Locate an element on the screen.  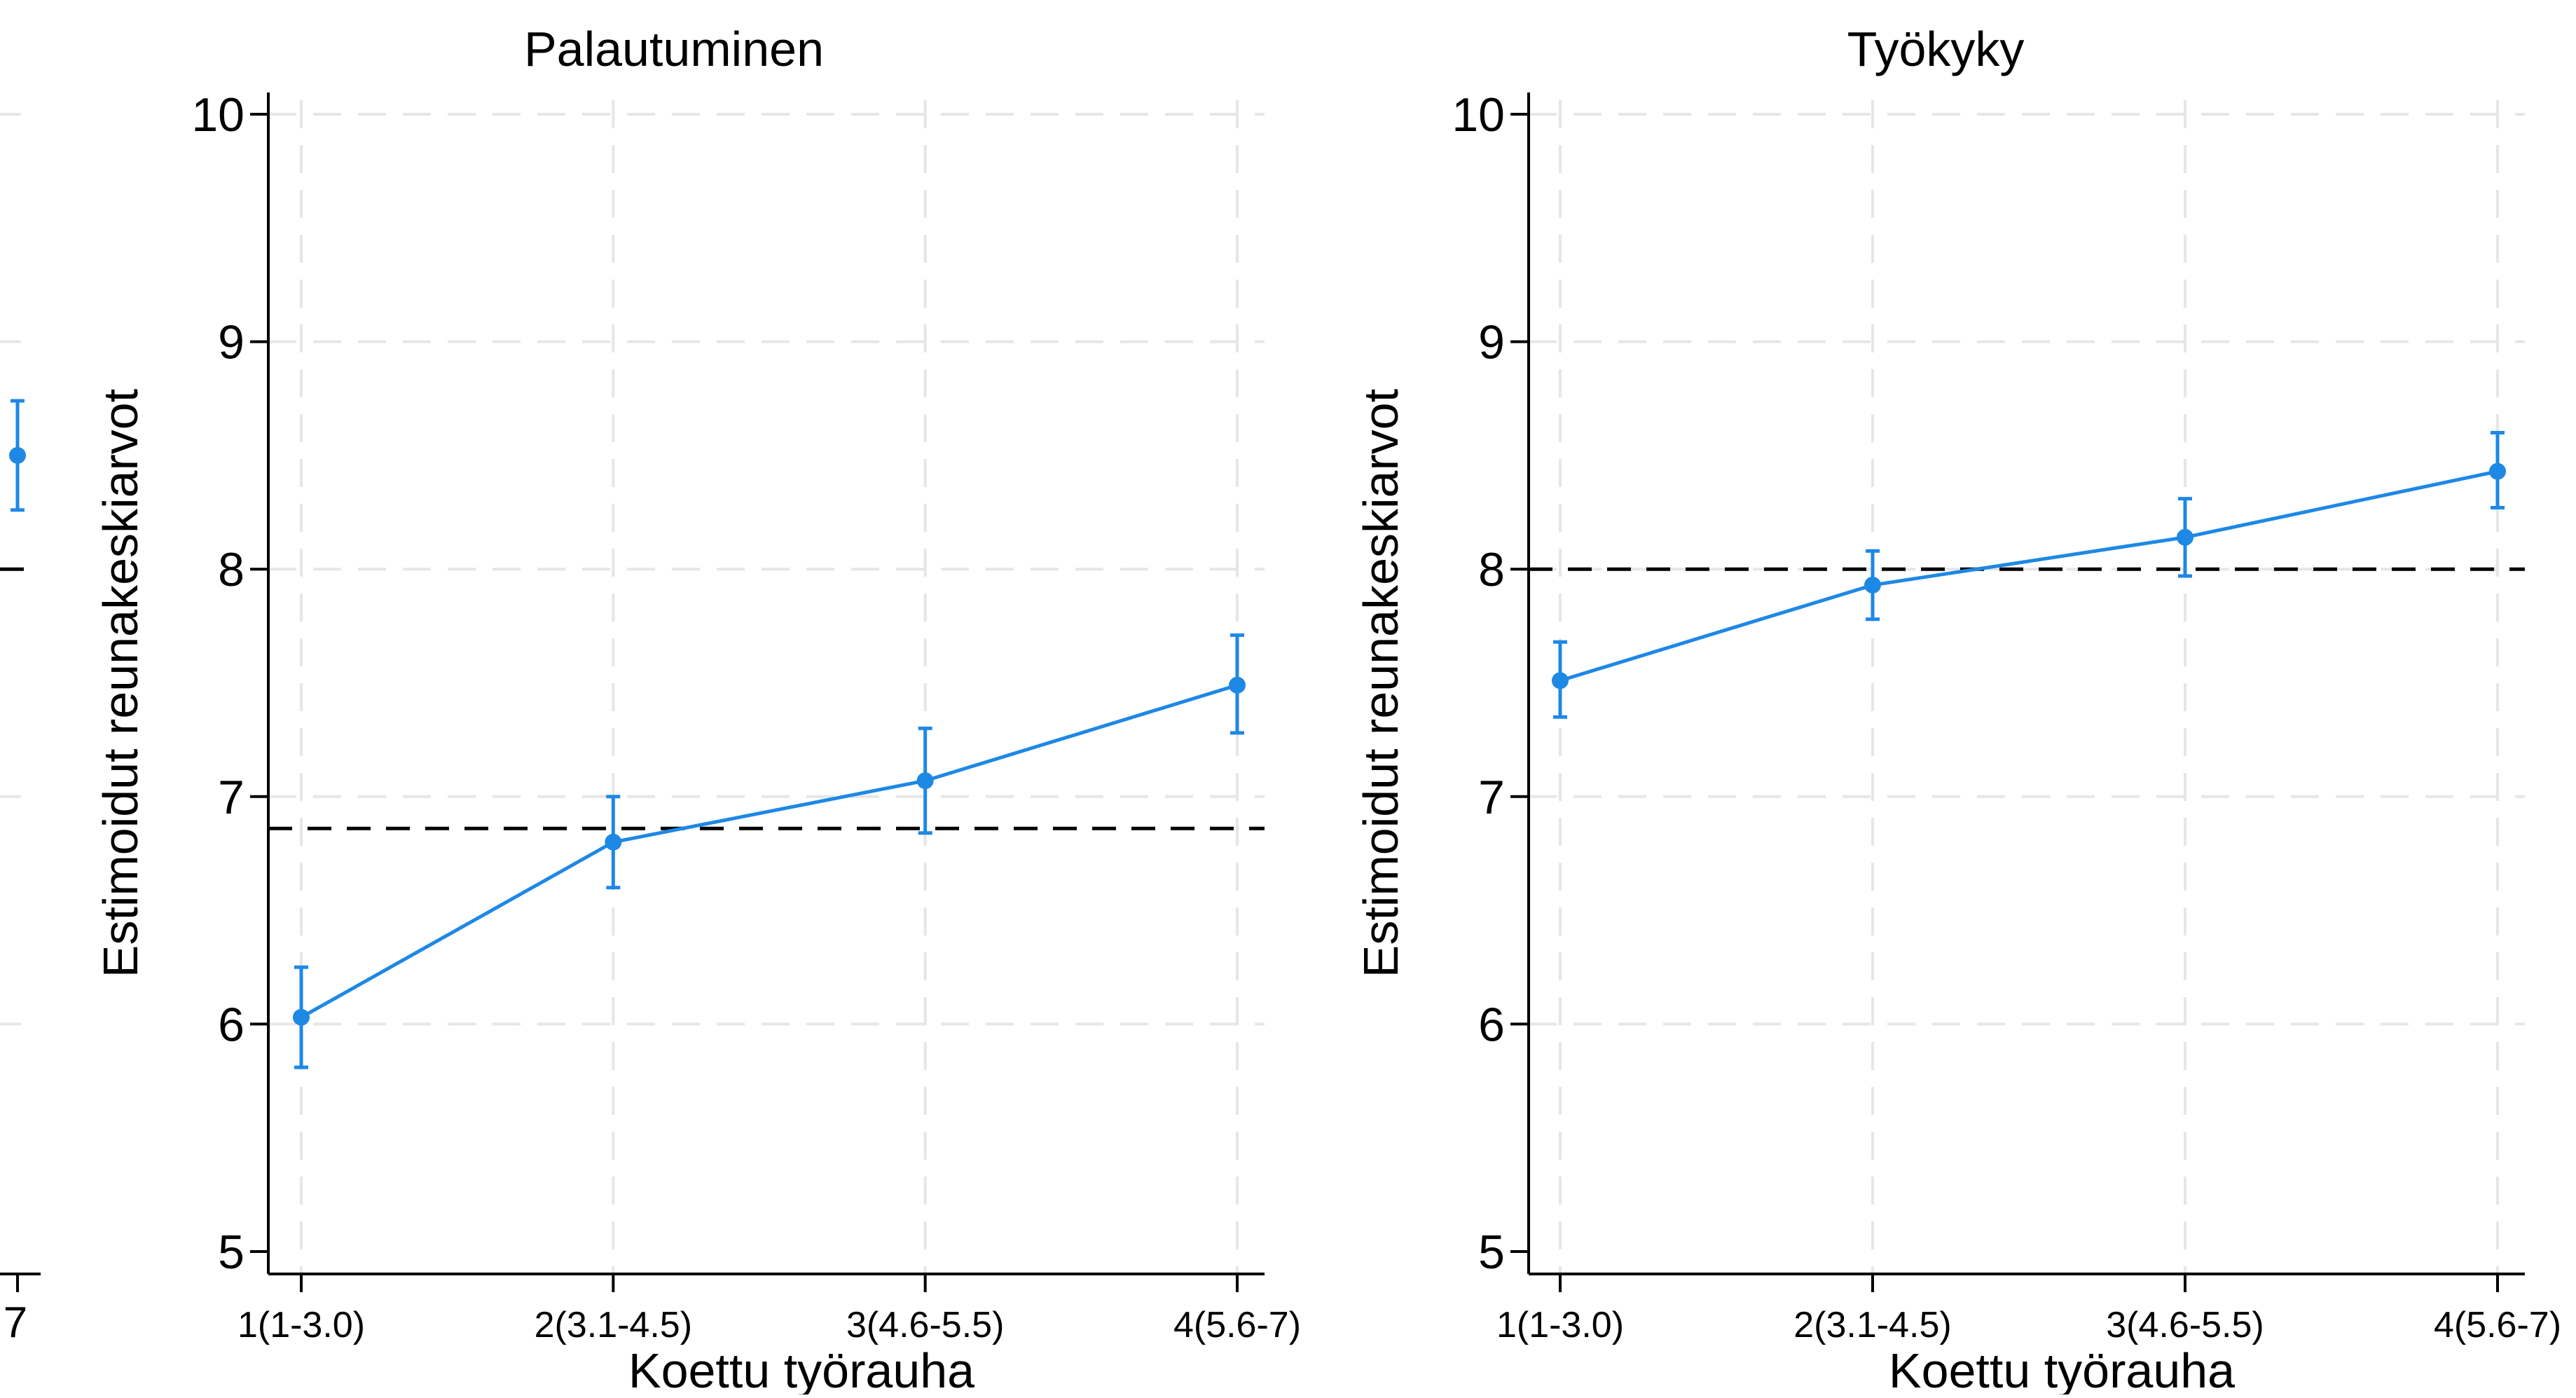
x-tick-label: 7 is located at coordinates (15, 1323).